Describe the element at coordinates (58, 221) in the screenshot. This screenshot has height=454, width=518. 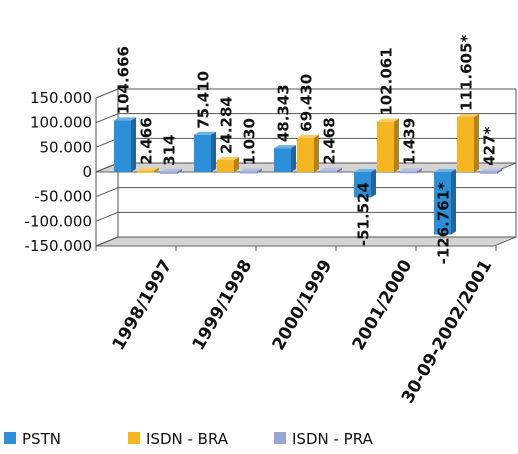
I see `y-tick-label: -100.000` at that location.